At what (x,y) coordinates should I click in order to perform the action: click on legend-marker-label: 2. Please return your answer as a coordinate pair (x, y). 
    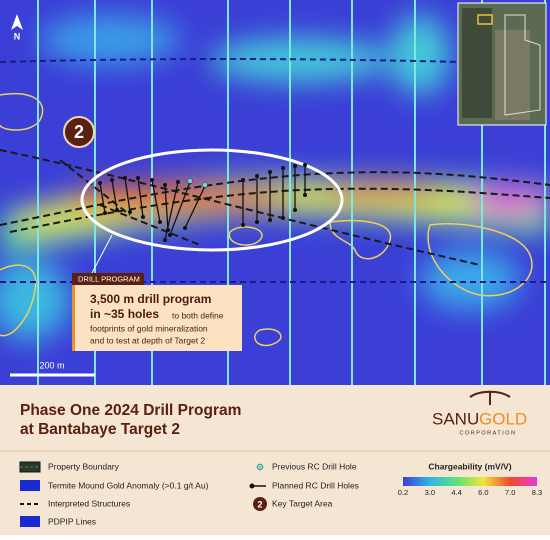
    Looking at the image, I should click on (259, 504).